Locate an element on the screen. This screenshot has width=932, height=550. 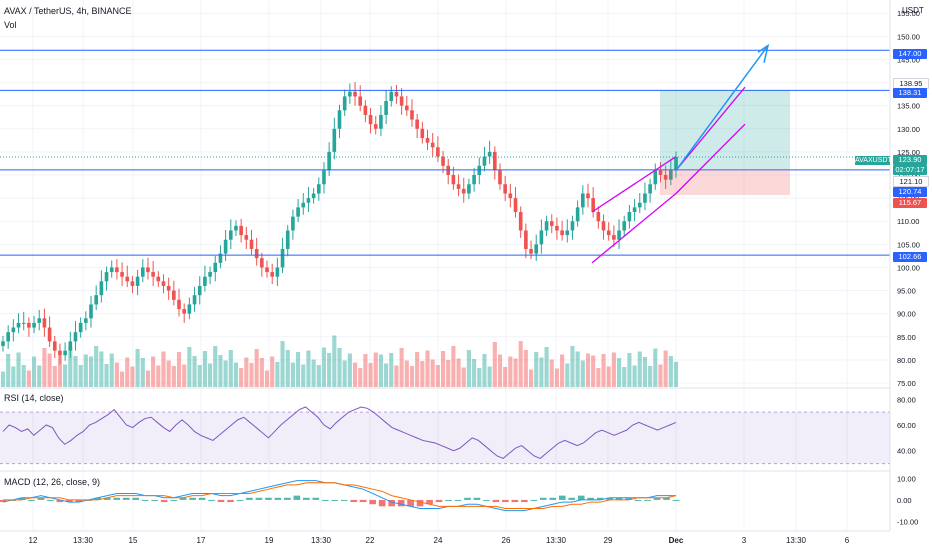
y-tick-label: 85.00 is located at coordinates (906, 337).